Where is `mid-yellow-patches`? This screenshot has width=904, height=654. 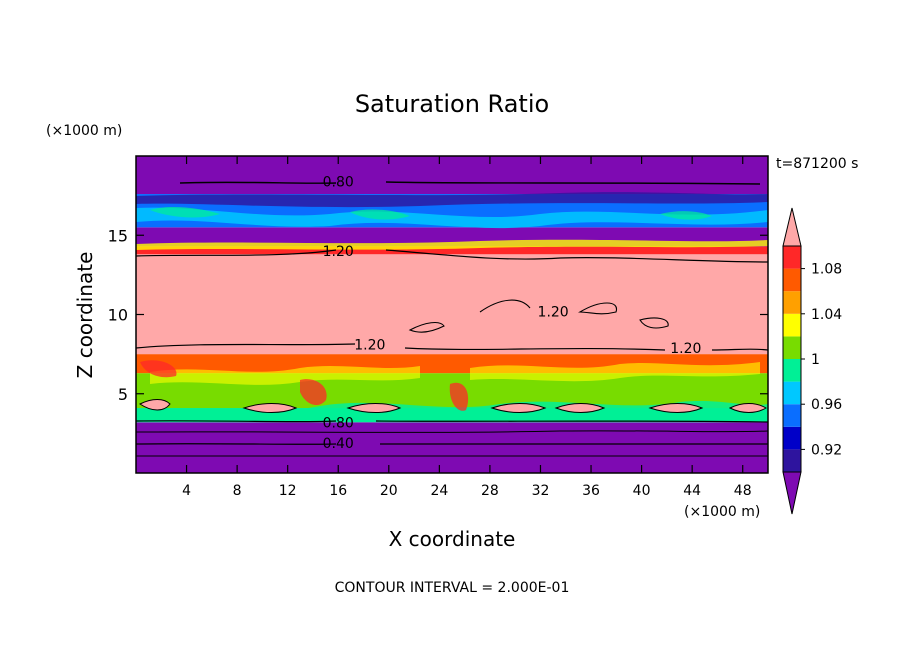 mid-yellow-patches is located at coordinates (455, 373).